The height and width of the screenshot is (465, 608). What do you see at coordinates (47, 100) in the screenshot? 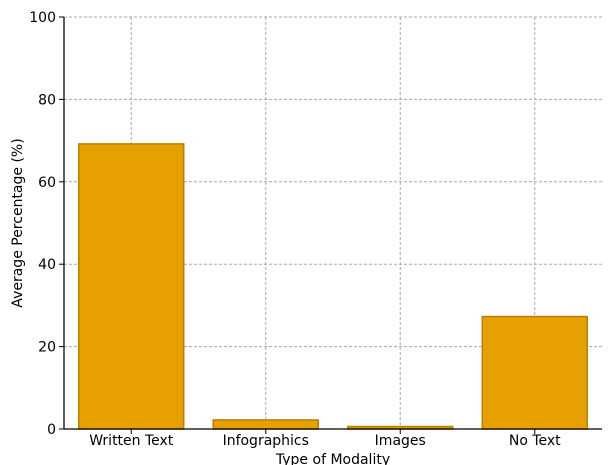
I see `y-tick-label: 80` at bounding box center [47, 100].